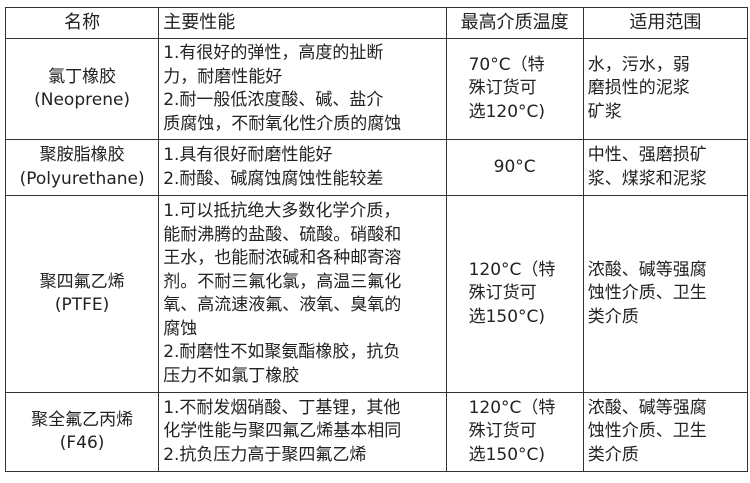 This screenshot has height=483, width=750. I want to click on name-line: 氯丁橡胶, so click(82, 76).